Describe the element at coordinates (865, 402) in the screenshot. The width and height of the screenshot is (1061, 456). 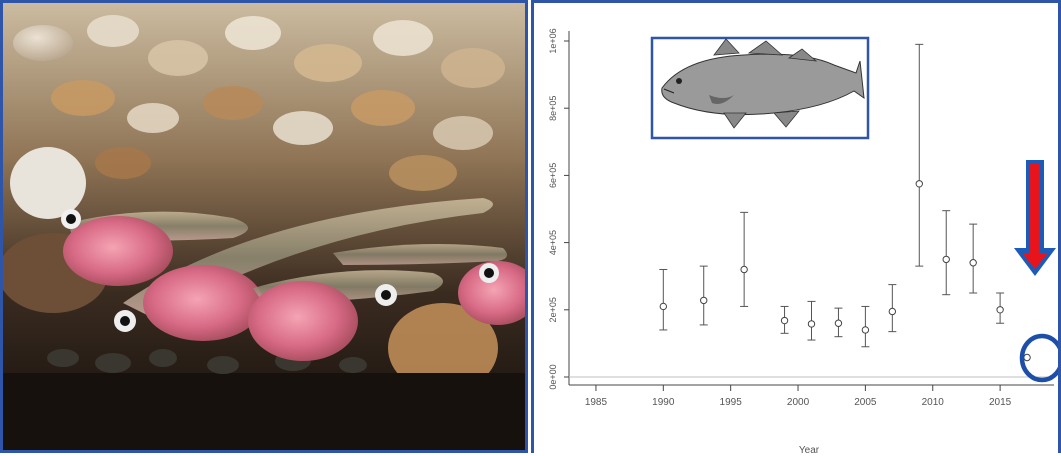
I see `x-tick-label: 2005` at that location.